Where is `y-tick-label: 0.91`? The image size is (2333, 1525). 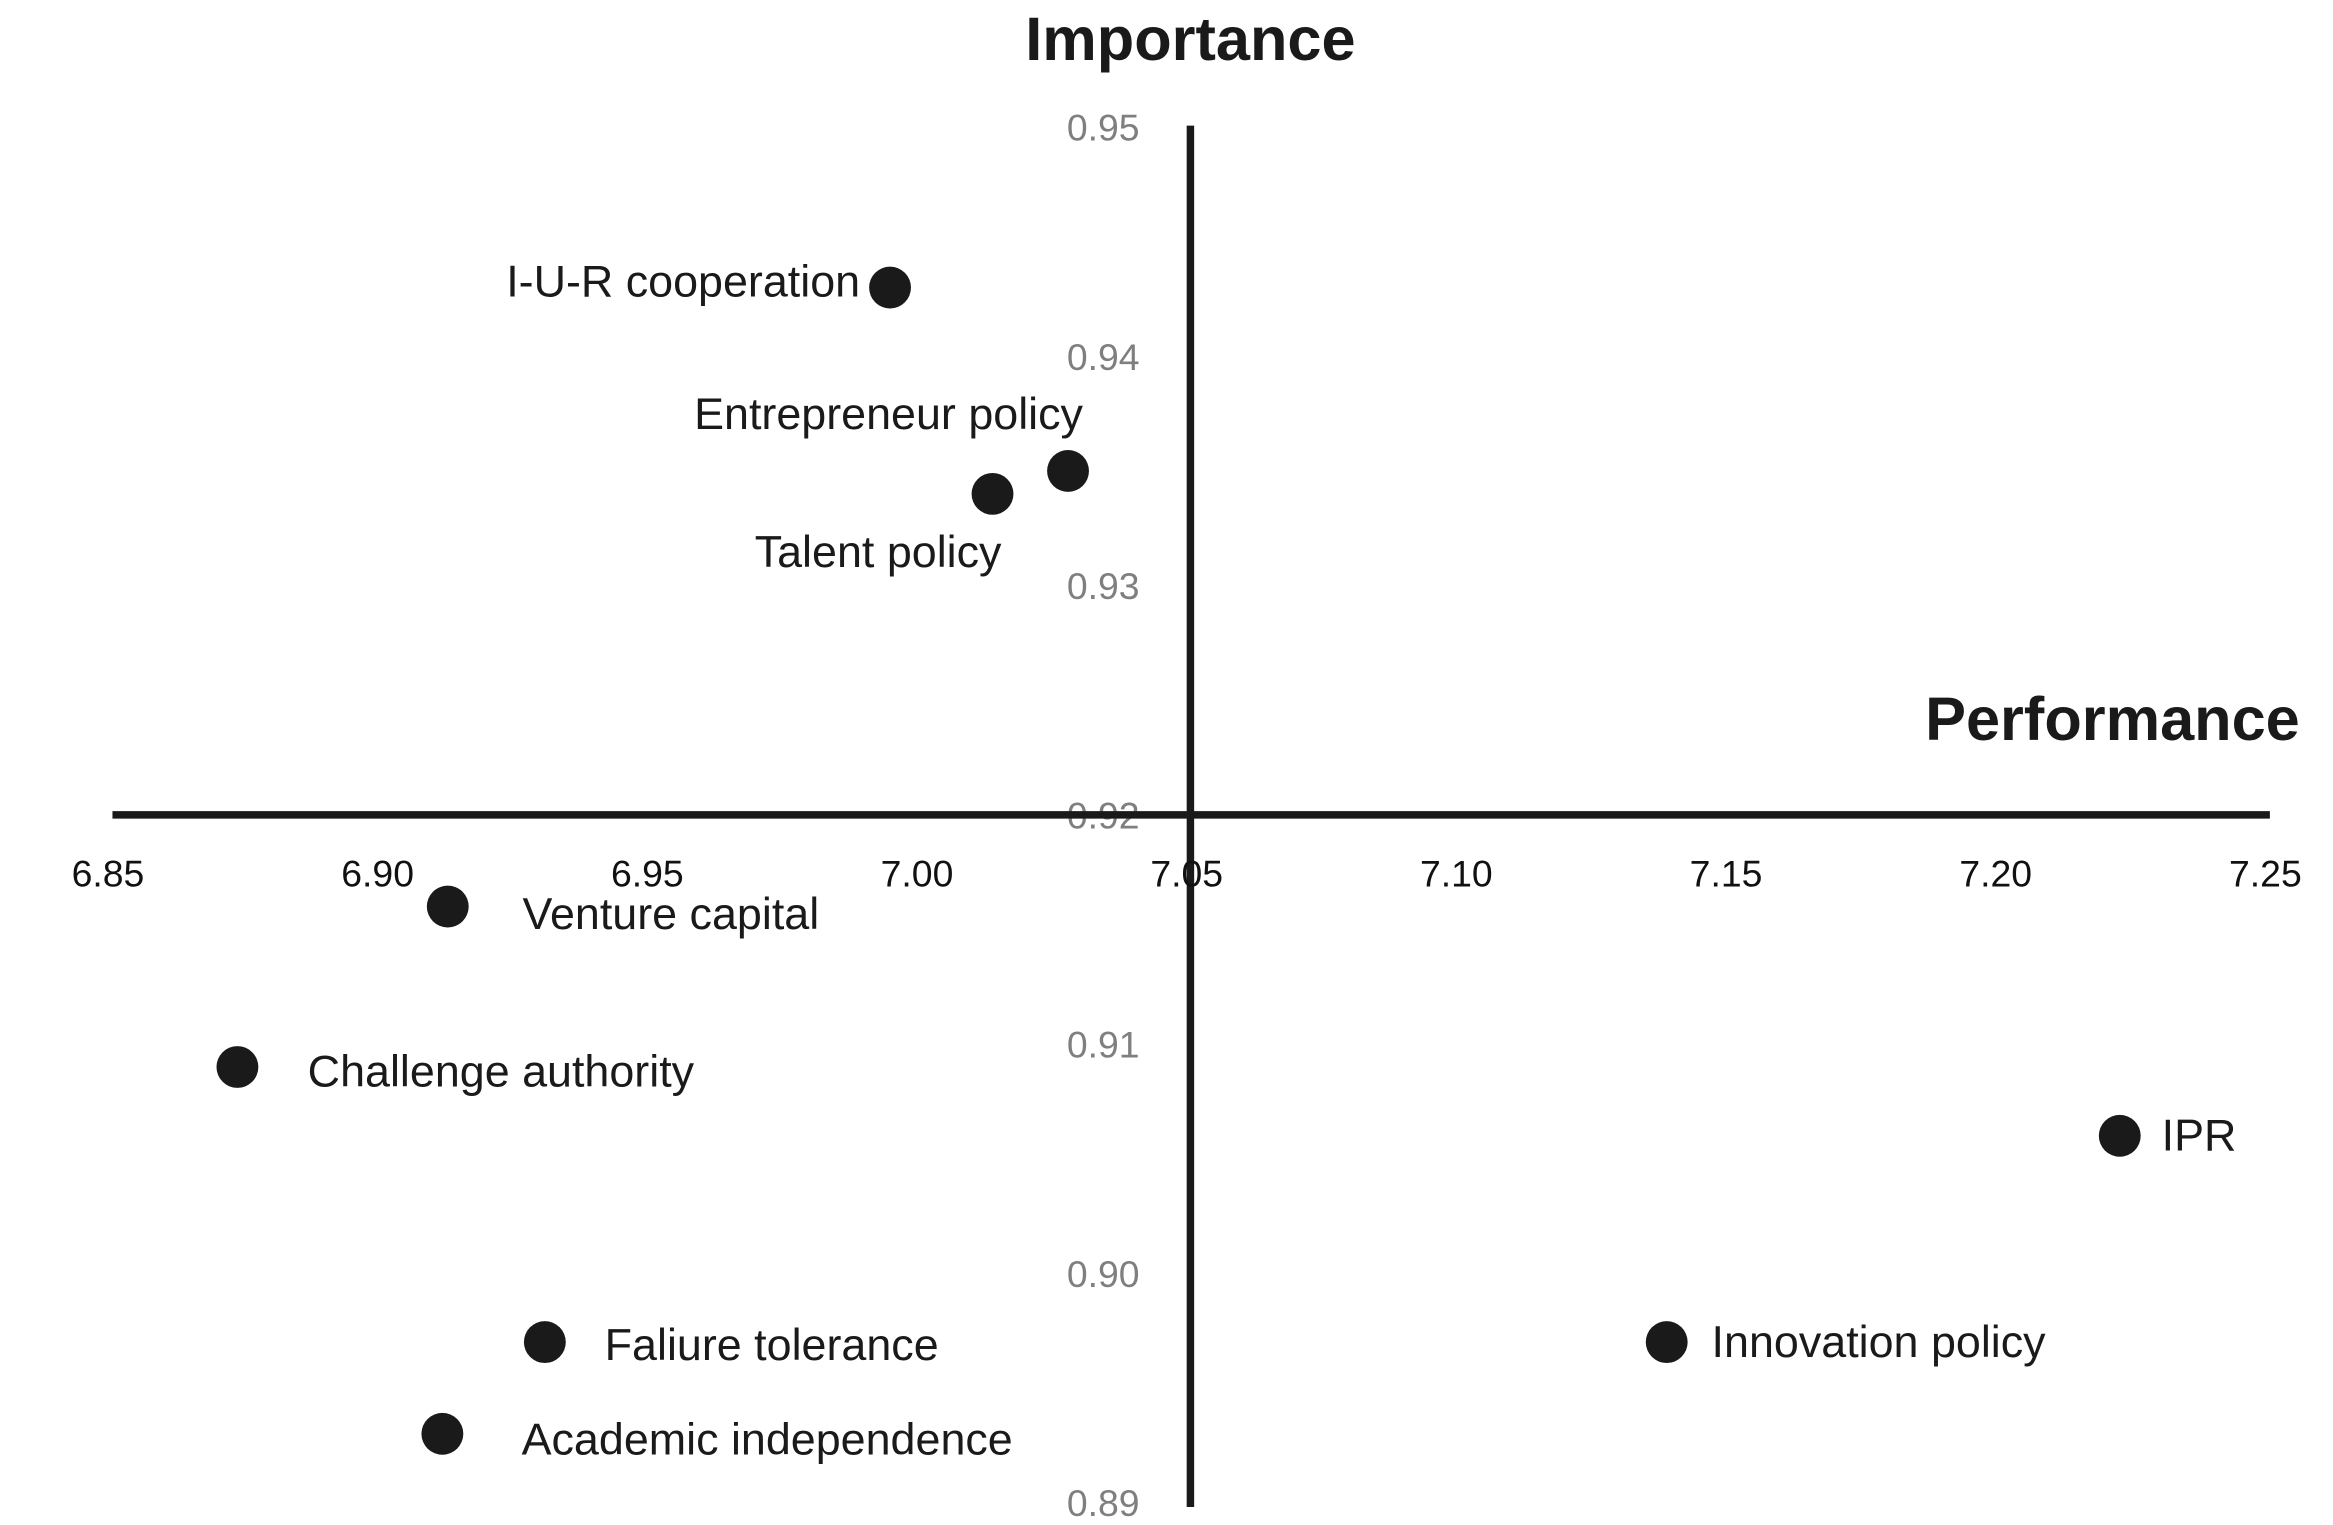 y-tick-label: 0.91 is located at coordinates (1103, 1045).